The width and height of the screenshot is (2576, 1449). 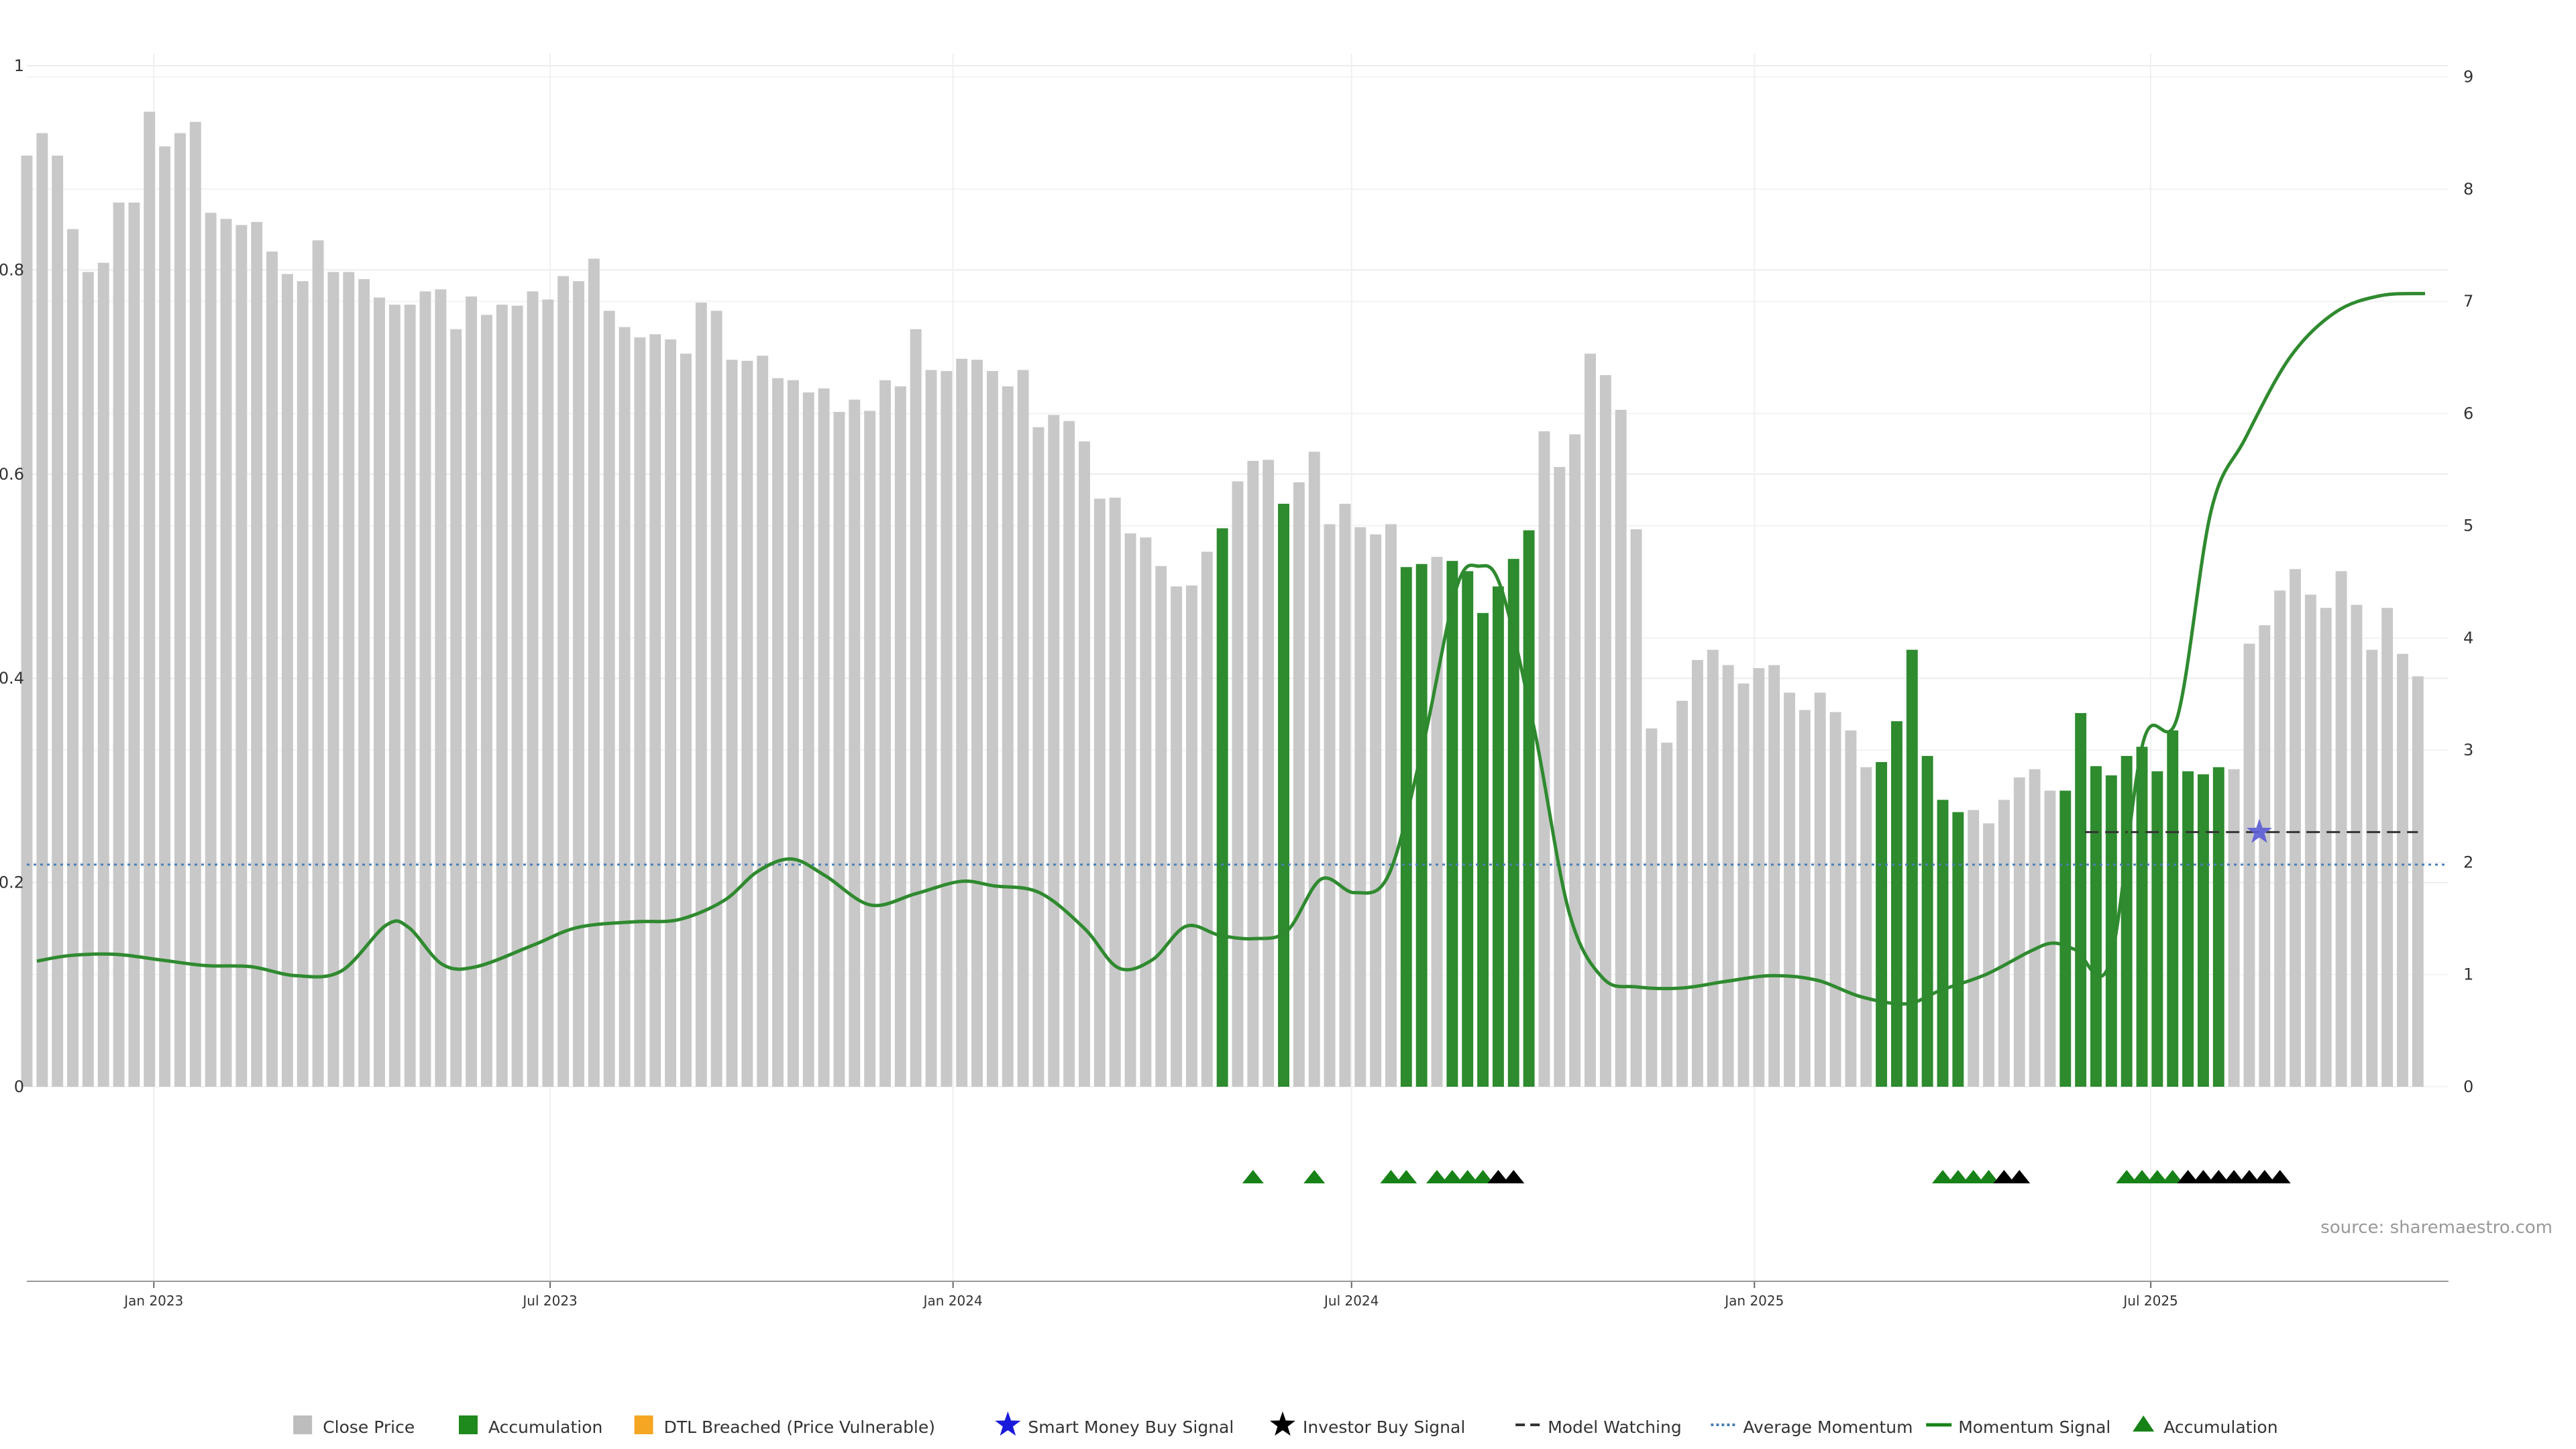 I want to click on legend-triangle-icon, so click(x=2144, y=1423).